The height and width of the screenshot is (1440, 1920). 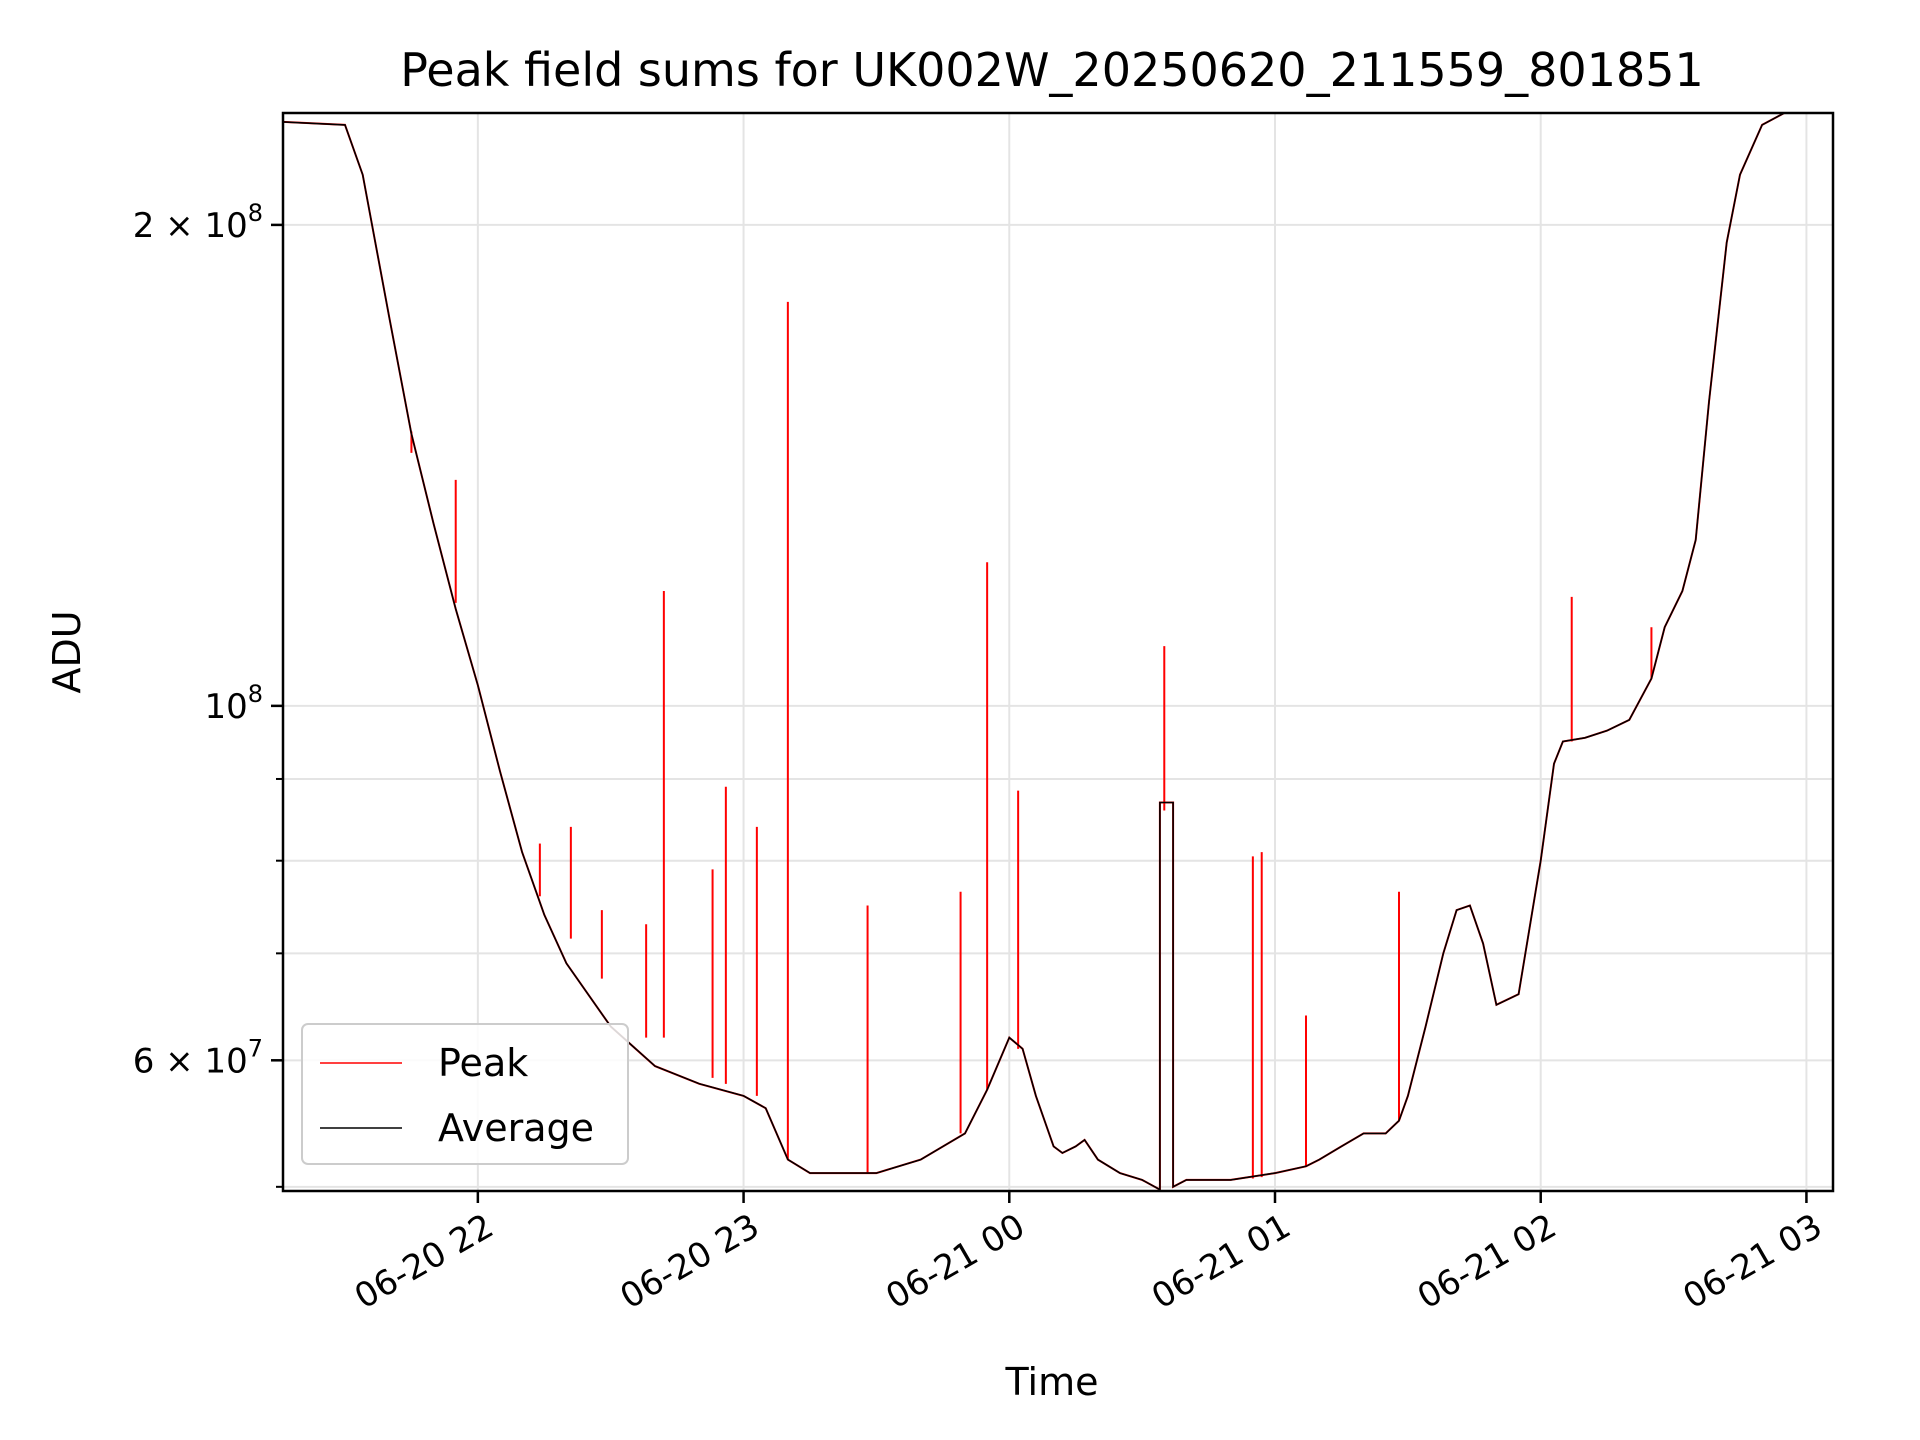 I want to click on y-tick-label: 6 × 107, so click(x=198, y=1057).